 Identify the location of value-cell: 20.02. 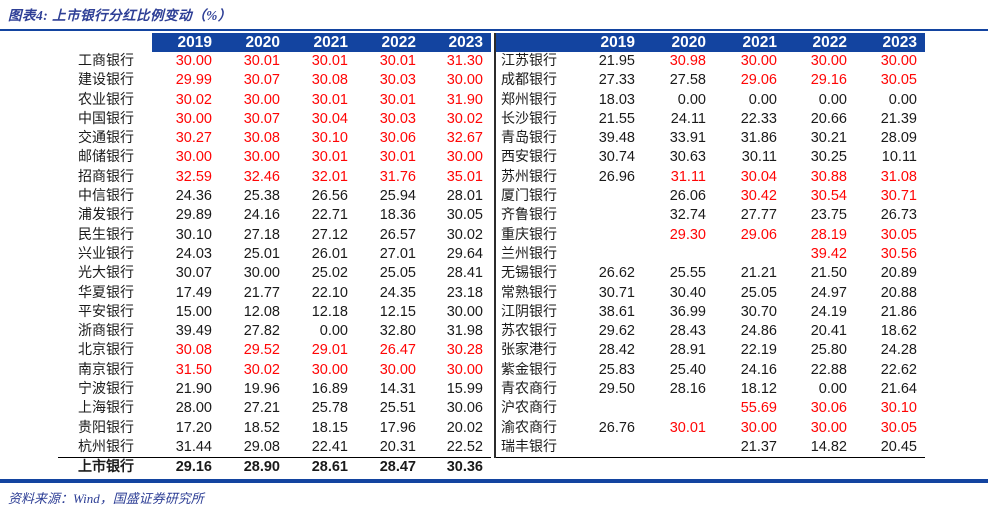
(464, 427).